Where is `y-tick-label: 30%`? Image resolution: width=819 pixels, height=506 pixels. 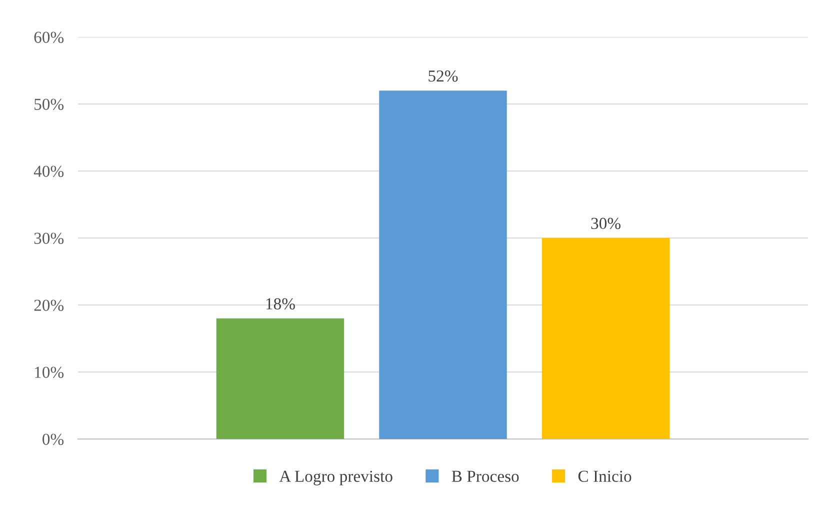
y-tick-label: 30% is located at coordinates (49, 238).